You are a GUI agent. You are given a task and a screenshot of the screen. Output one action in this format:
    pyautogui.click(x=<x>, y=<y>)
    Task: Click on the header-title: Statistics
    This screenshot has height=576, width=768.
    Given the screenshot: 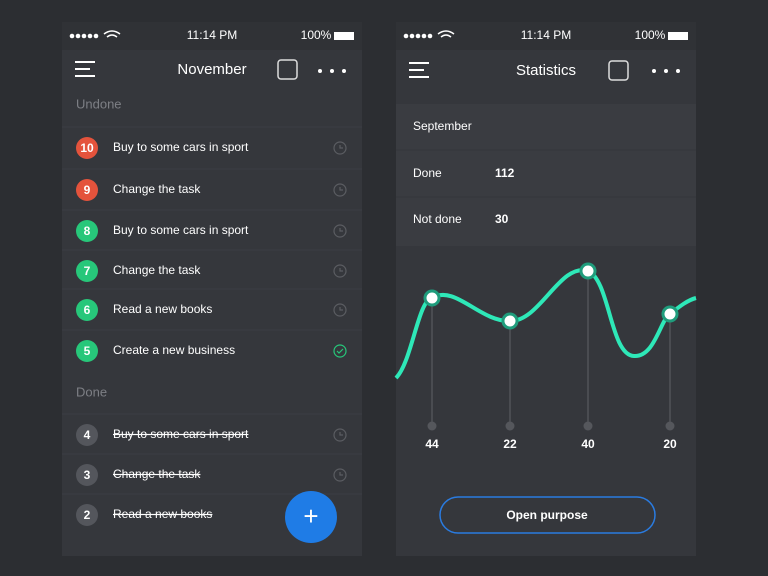 What is the action you would take?
    pyautogui.click(x=546, y=70)
    